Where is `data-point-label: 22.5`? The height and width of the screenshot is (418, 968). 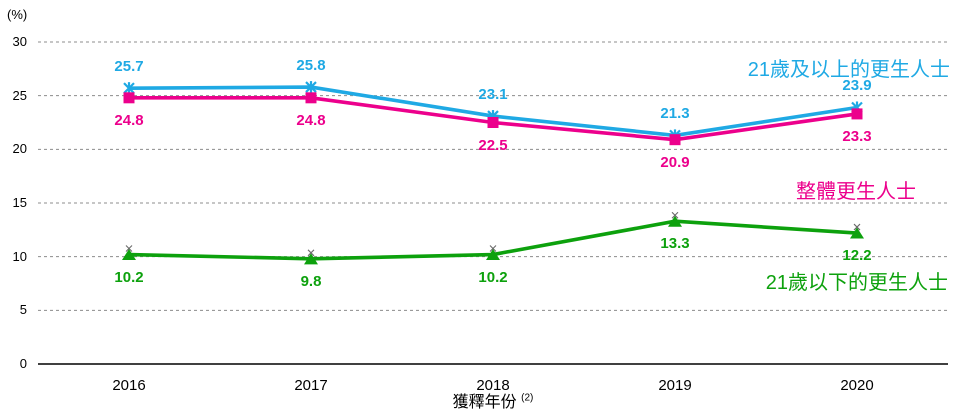
data-point-label: 22.5 is located at coordinates (493, 145).